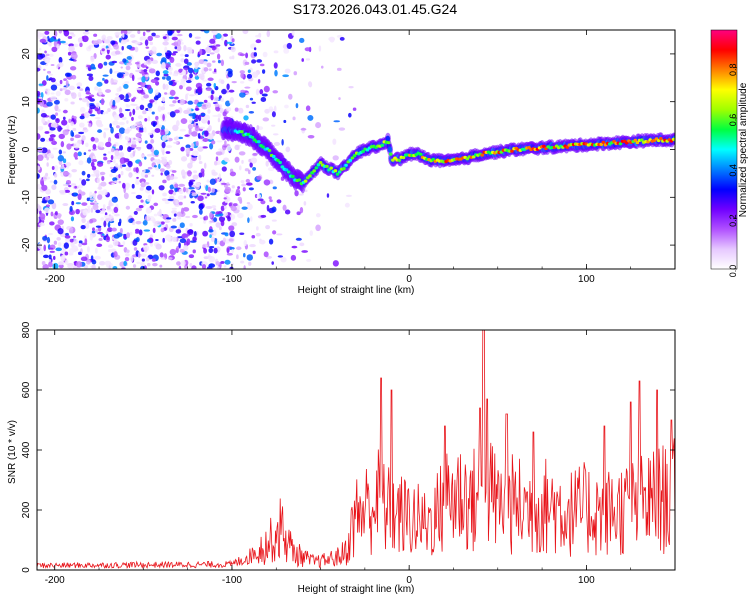  What do you see at coordinates (55, 580) in the screenshot?
I see `snr-x-tick-label: -200` at bounding box center [55, 580].